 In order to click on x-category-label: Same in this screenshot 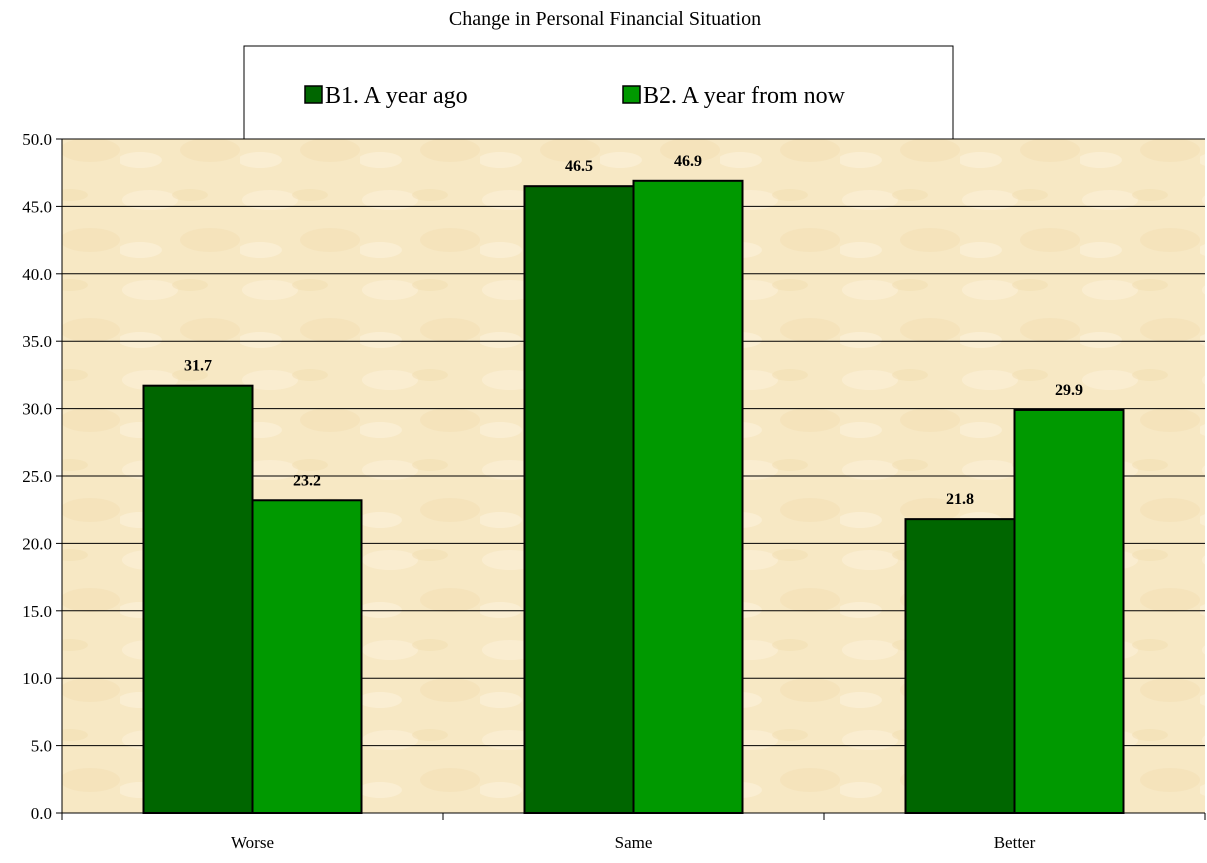, I will do `click(634, 842)`.